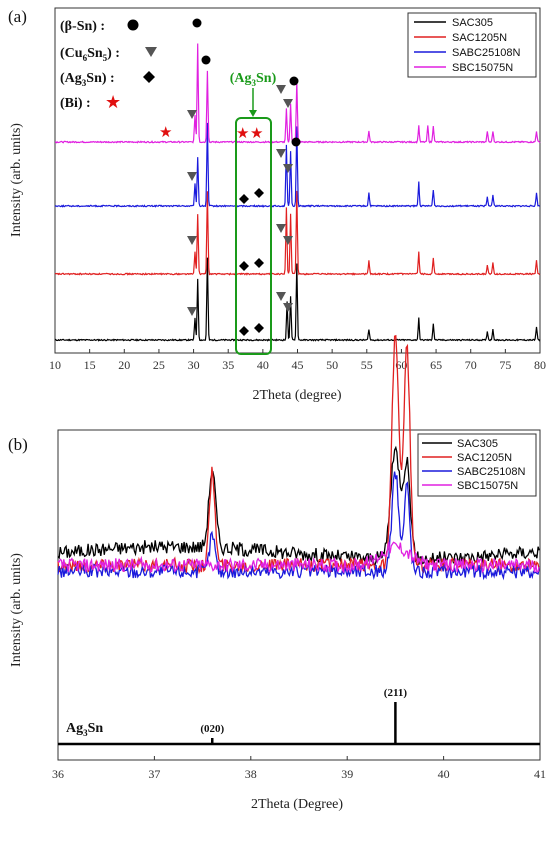  I want to click on ag3sn-annotation-label: (Ag3Sn), so click(253, 79).